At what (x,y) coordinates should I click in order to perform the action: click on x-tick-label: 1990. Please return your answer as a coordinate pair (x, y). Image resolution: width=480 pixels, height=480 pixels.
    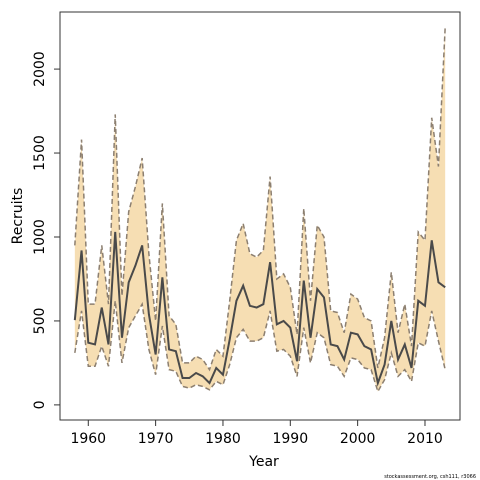
    Looking at the image, I should click on (290, 439).